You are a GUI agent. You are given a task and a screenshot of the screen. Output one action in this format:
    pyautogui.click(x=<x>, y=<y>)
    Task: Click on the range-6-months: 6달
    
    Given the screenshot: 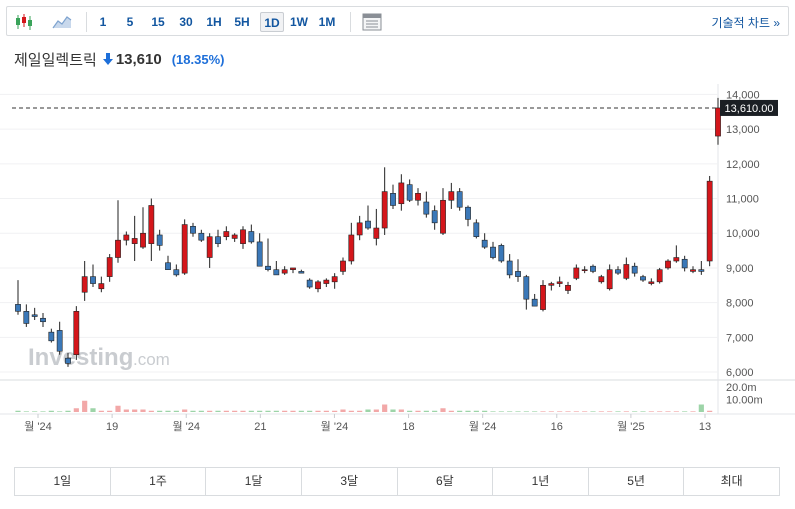 What is the action you would take?
    pyautogui.click(x=446, y=481)
    